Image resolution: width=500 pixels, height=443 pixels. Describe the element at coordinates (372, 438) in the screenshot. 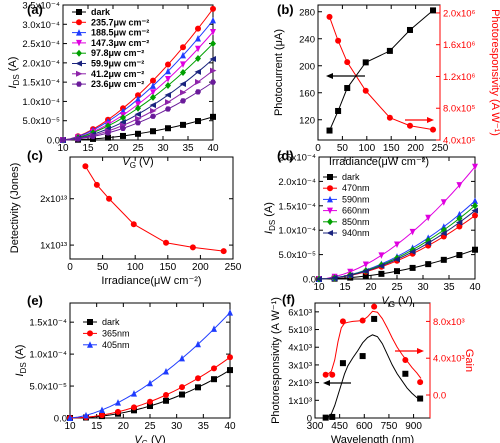

I see `x-axis-label: Wavelength (nm)` at that location.